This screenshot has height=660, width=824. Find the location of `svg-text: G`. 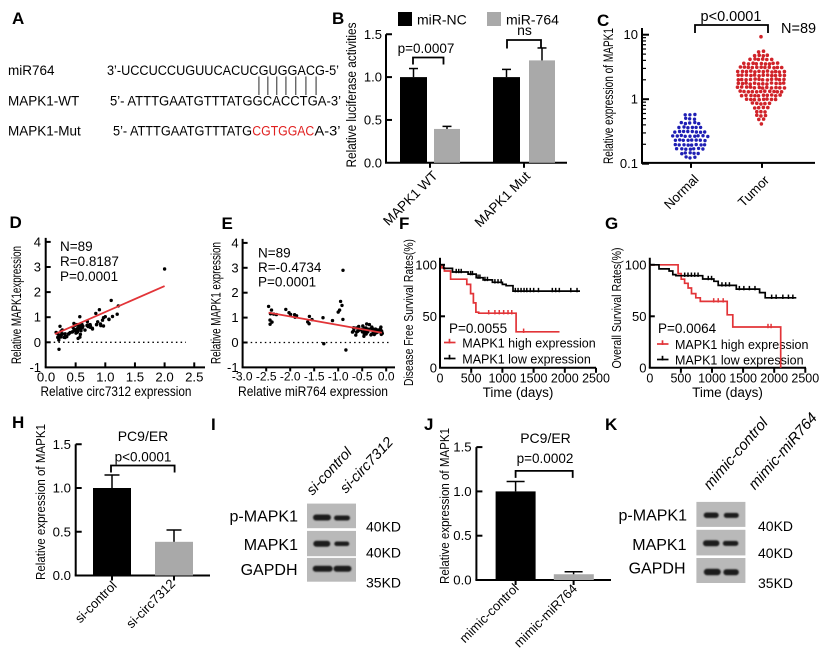

svg-text: G is located at coordinates (611, 223).